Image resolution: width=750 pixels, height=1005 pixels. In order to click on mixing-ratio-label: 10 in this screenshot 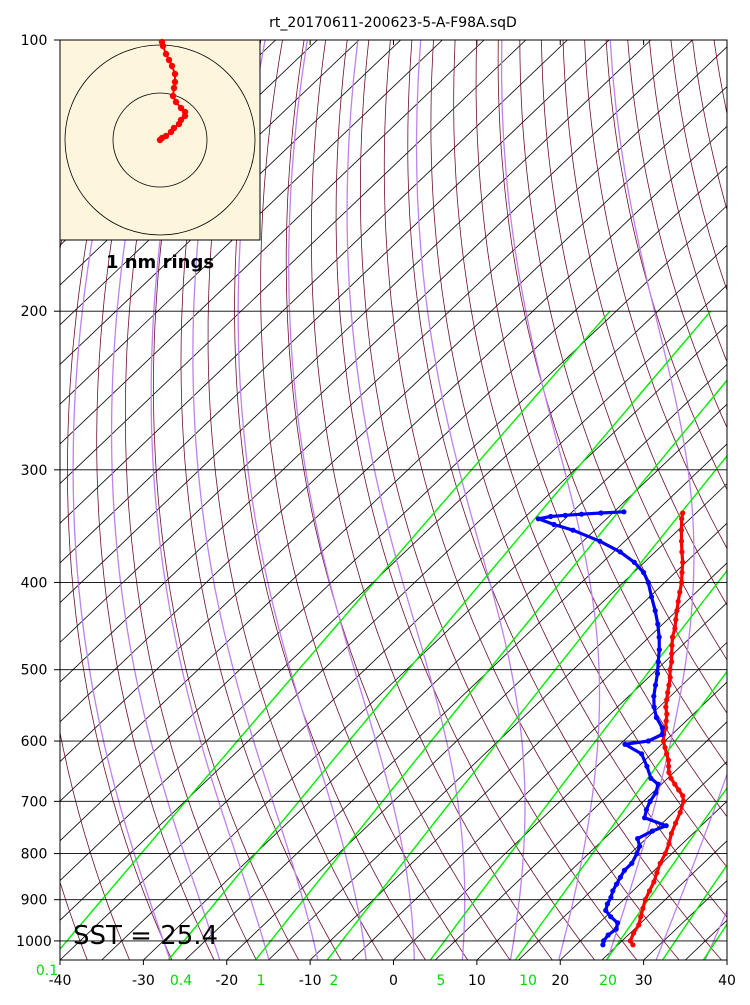, I will do `click(528, 981)`.